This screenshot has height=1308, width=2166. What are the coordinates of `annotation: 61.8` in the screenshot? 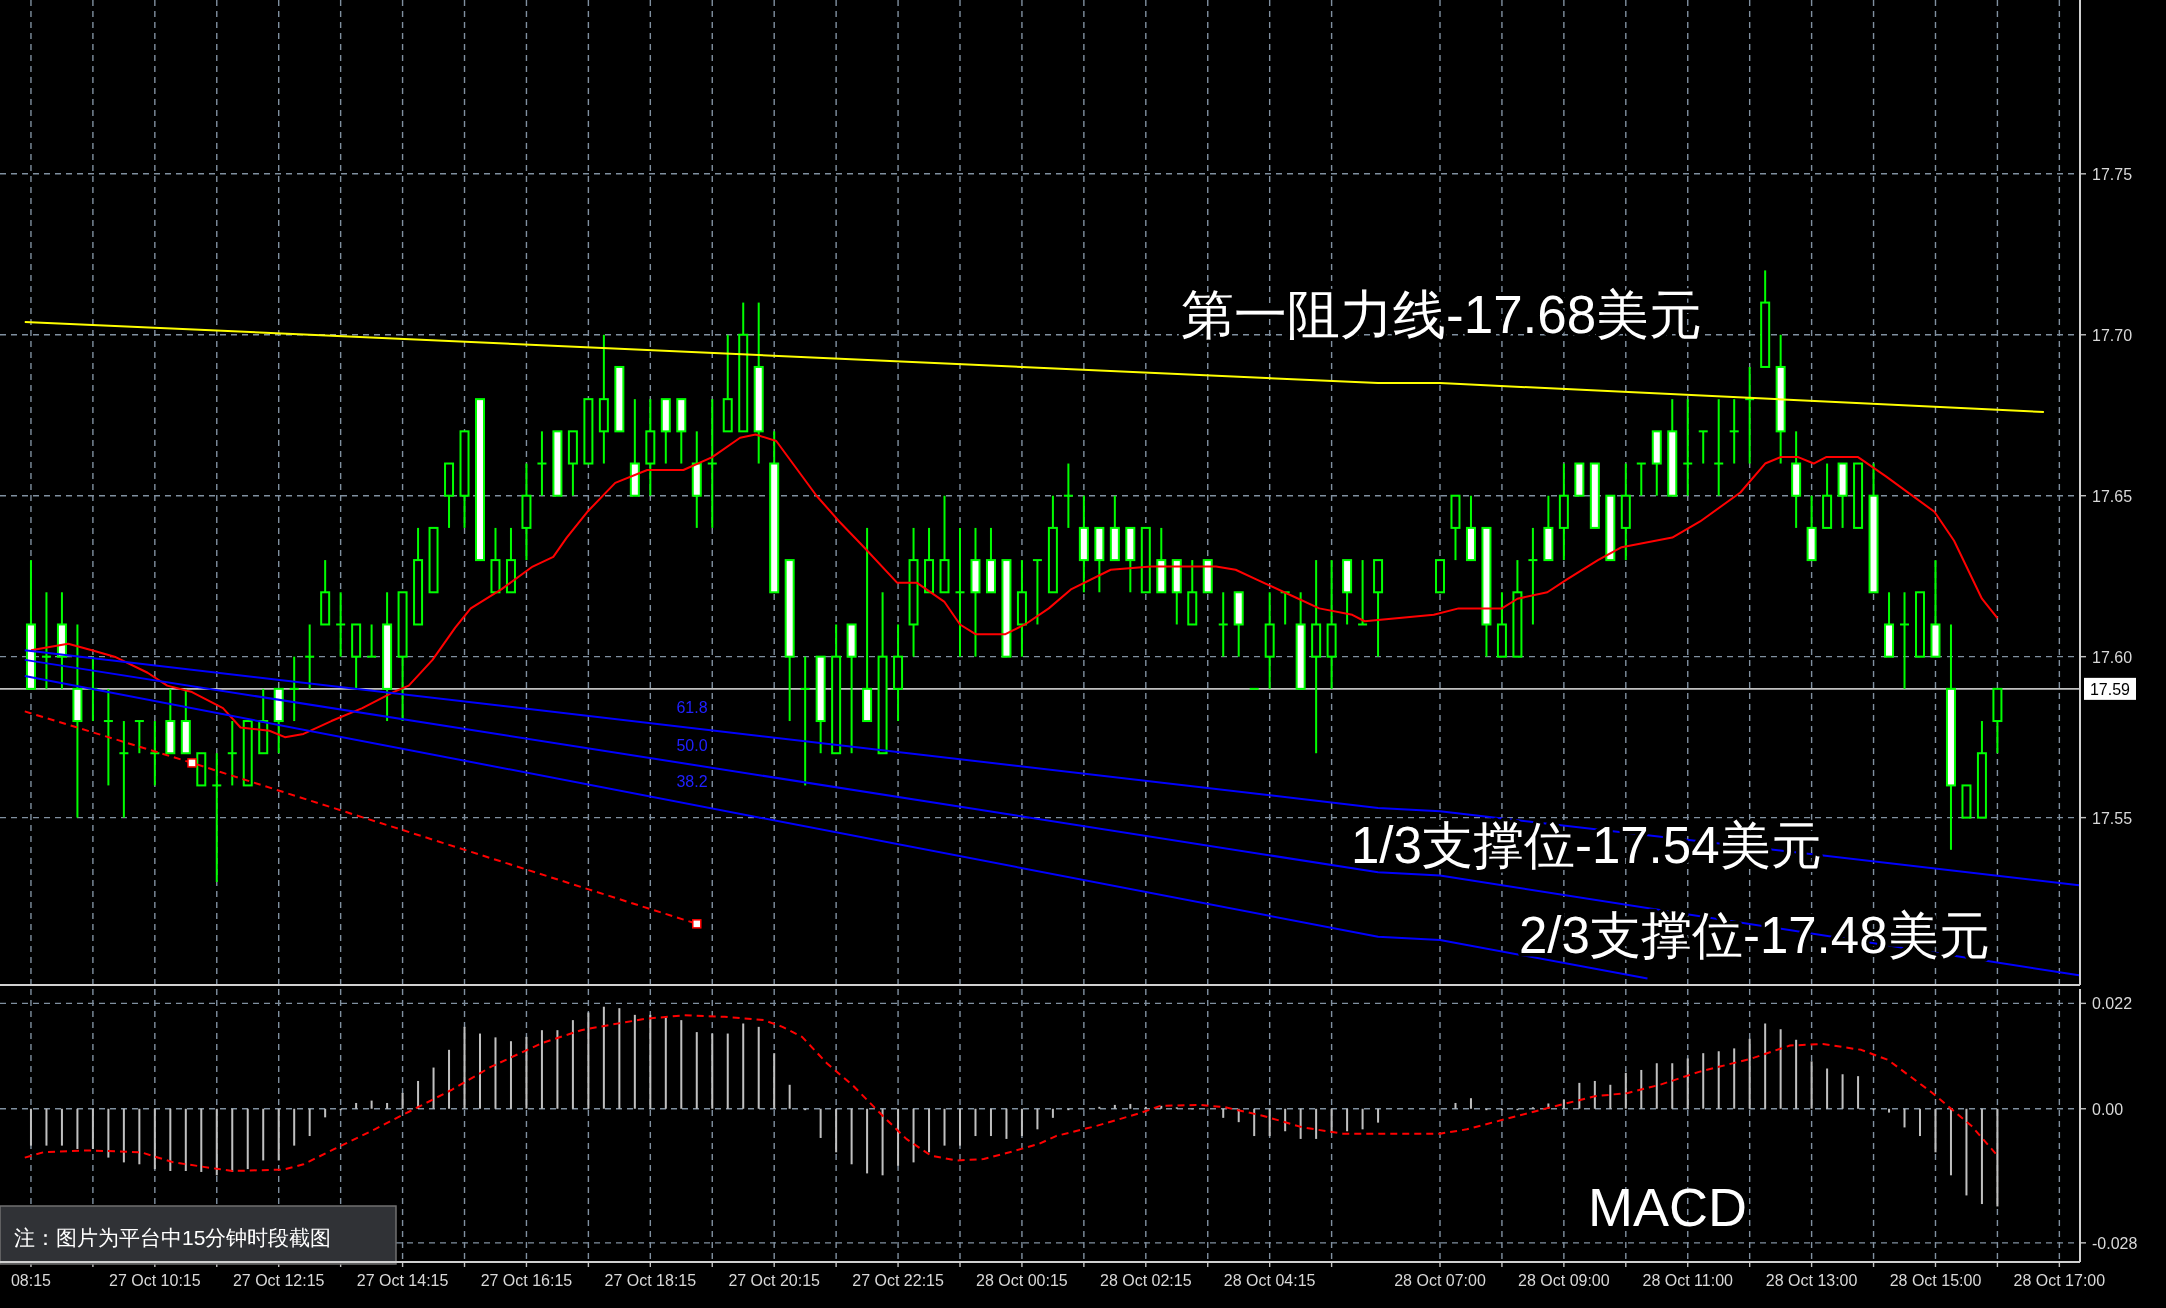 It's located at (692, 707).